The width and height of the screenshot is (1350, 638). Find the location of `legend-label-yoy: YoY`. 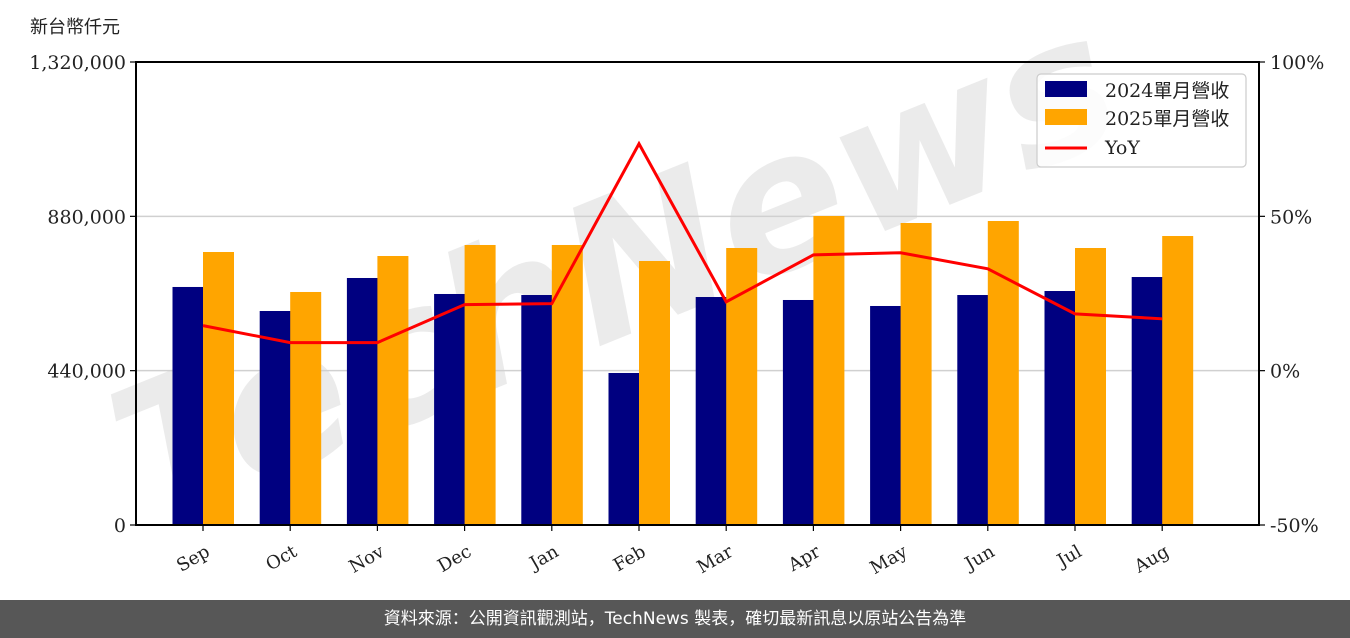

legend-label-yoy: YoY is located at coordinates (1122, 148).